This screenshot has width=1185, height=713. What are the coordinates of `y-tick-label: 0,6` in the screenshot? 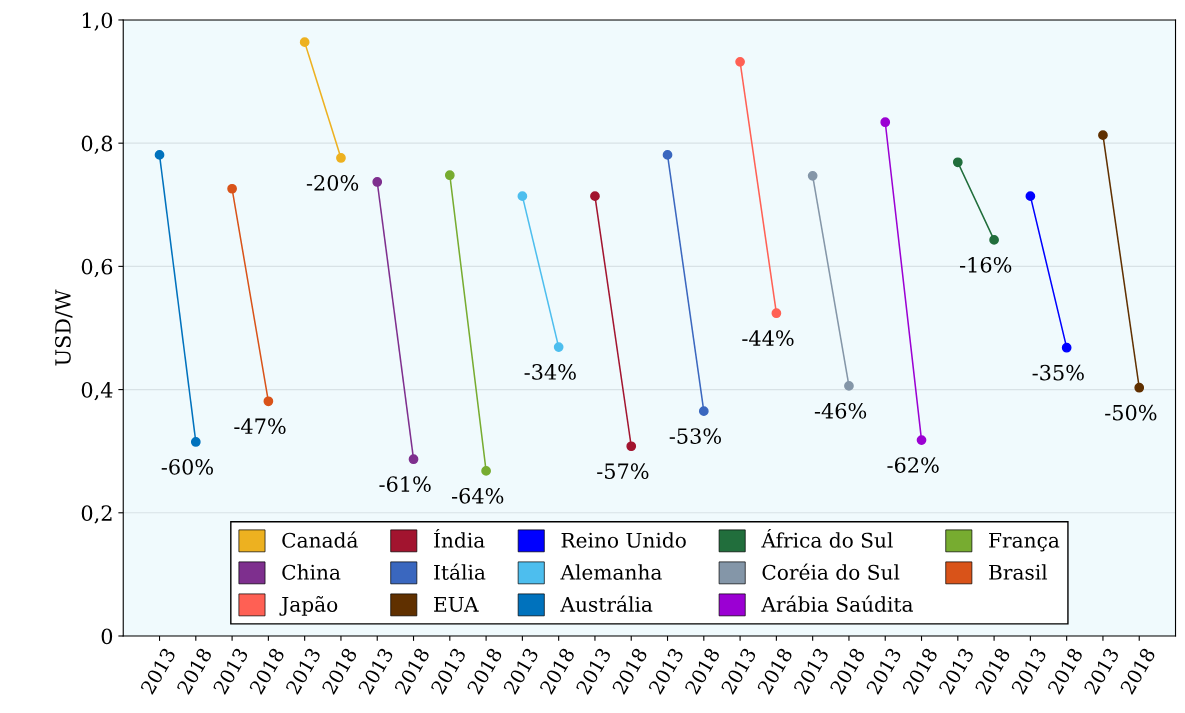 It's located at (97, 268).